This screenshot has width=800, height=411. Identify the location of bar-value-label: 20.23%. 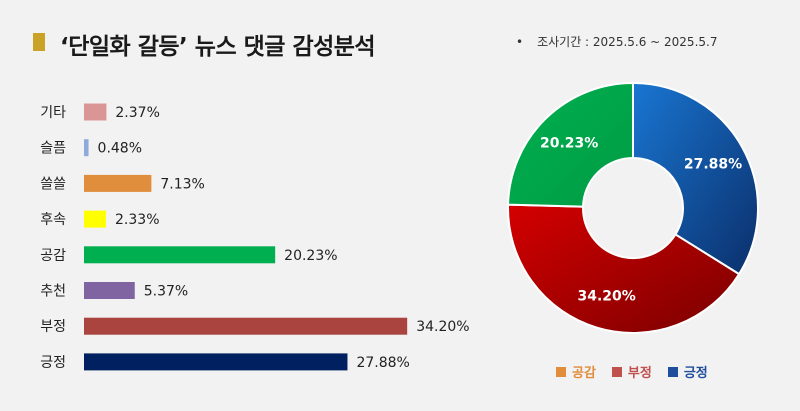
(310, 256).